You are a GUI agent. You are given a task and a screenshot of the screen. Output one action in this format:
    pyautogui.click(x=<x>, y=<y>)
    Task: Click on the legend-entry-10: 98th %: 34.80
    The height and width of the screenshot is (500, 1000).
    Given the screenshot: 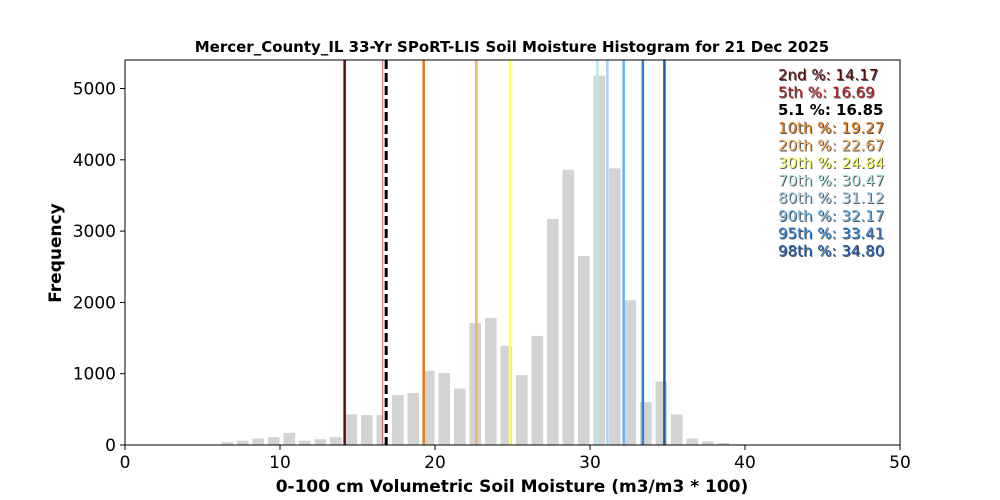 What is the action you would take?
    pyautogui.click(x=831, y=251)
    